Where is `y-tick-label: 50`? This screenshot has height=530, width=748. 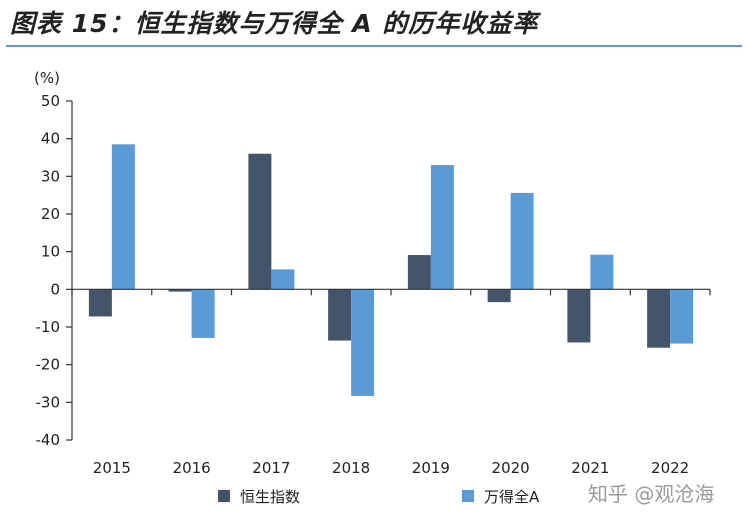 y-tick-label: 50 is located at coordinates (50, 101).